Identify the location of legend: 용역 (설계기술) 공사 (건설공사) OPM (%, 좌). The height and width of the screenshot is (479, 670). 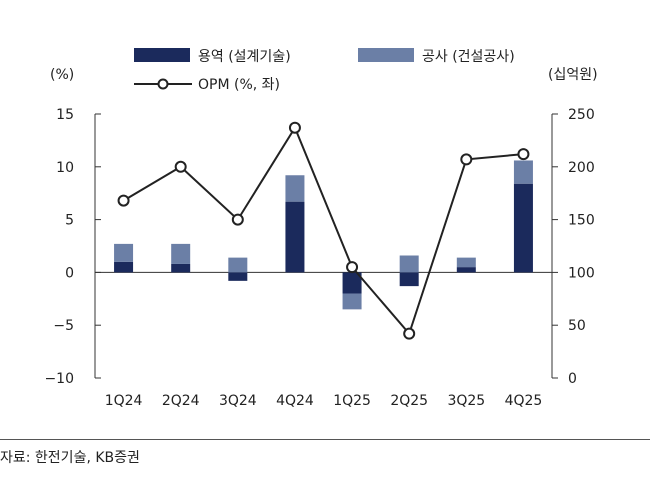
(324, 70).